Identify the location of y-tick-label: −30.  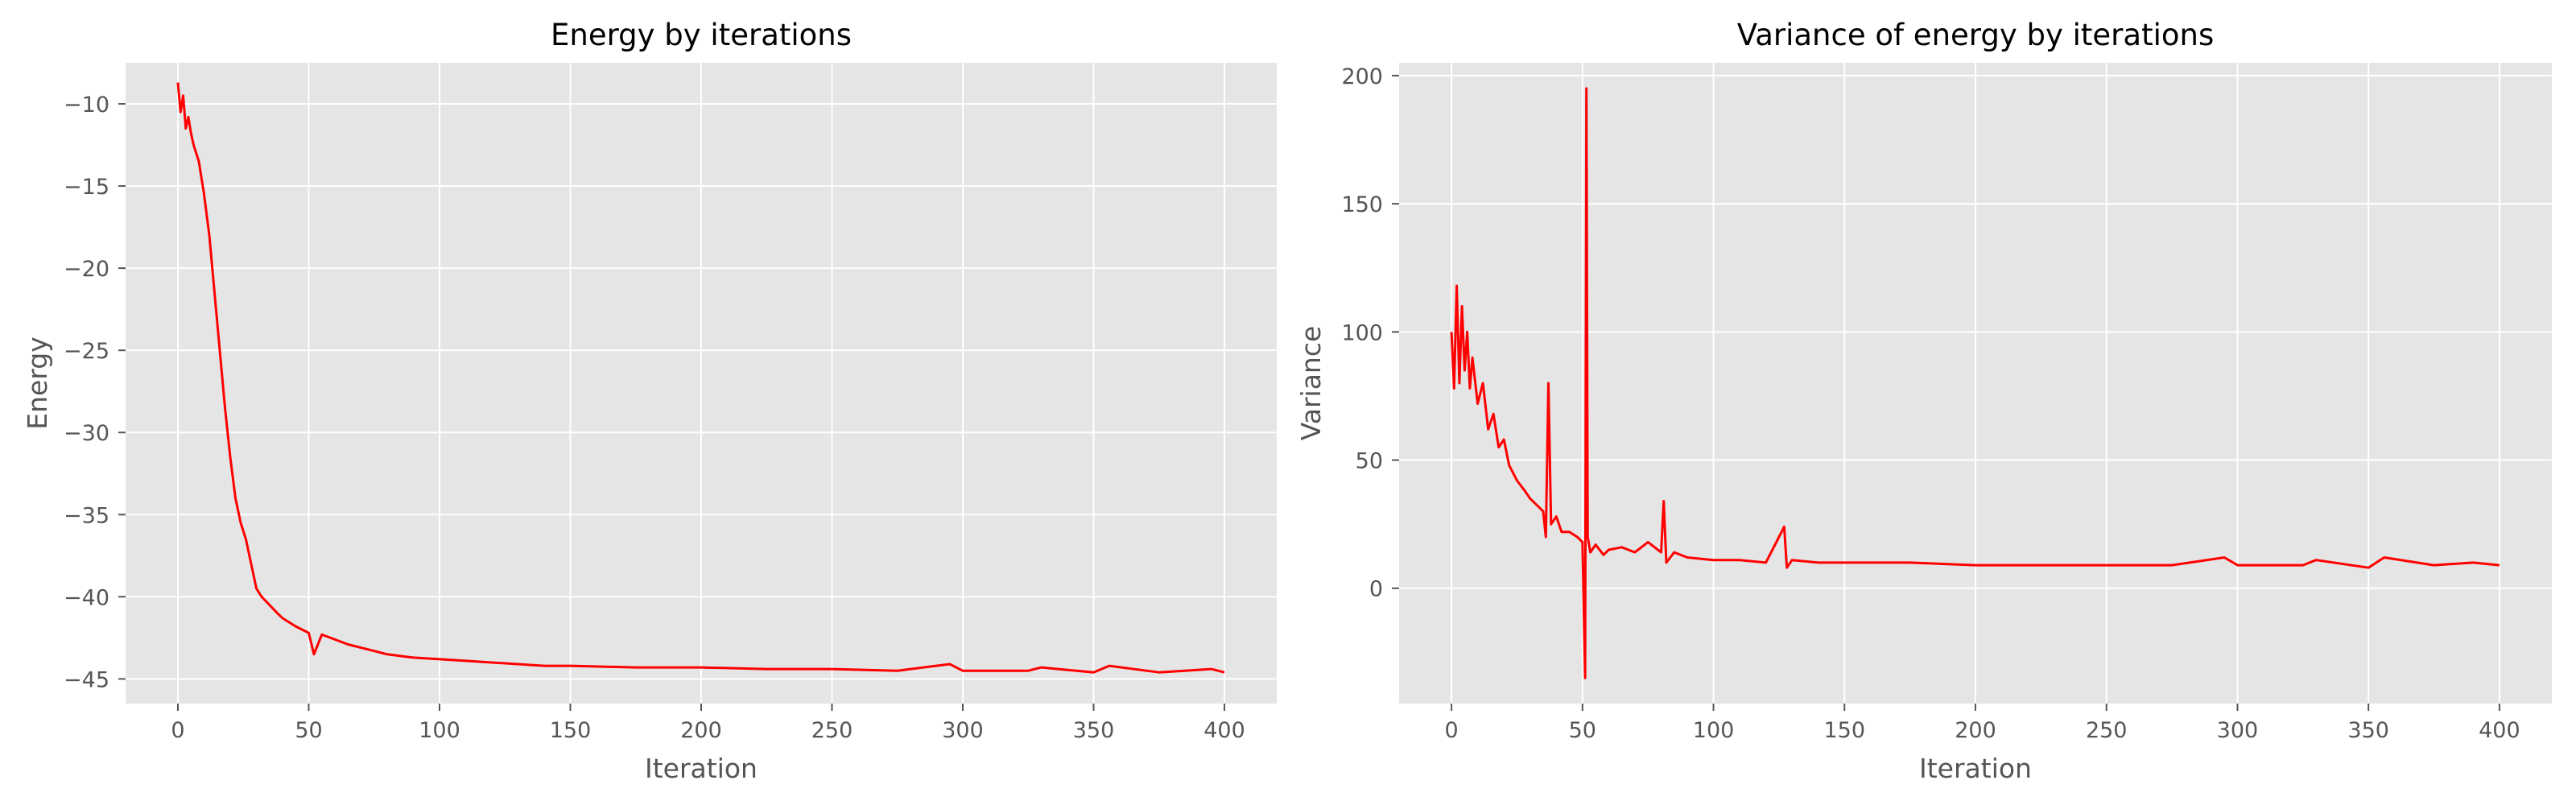
(86, 433).